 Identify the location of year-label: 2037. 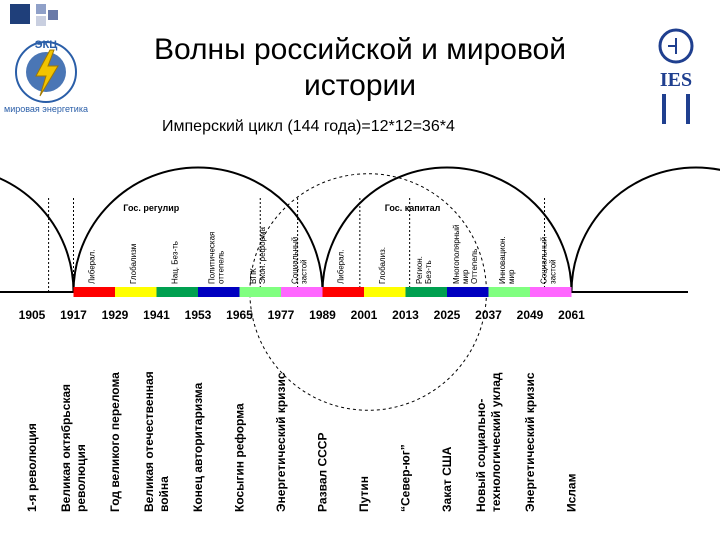
(488, 315).